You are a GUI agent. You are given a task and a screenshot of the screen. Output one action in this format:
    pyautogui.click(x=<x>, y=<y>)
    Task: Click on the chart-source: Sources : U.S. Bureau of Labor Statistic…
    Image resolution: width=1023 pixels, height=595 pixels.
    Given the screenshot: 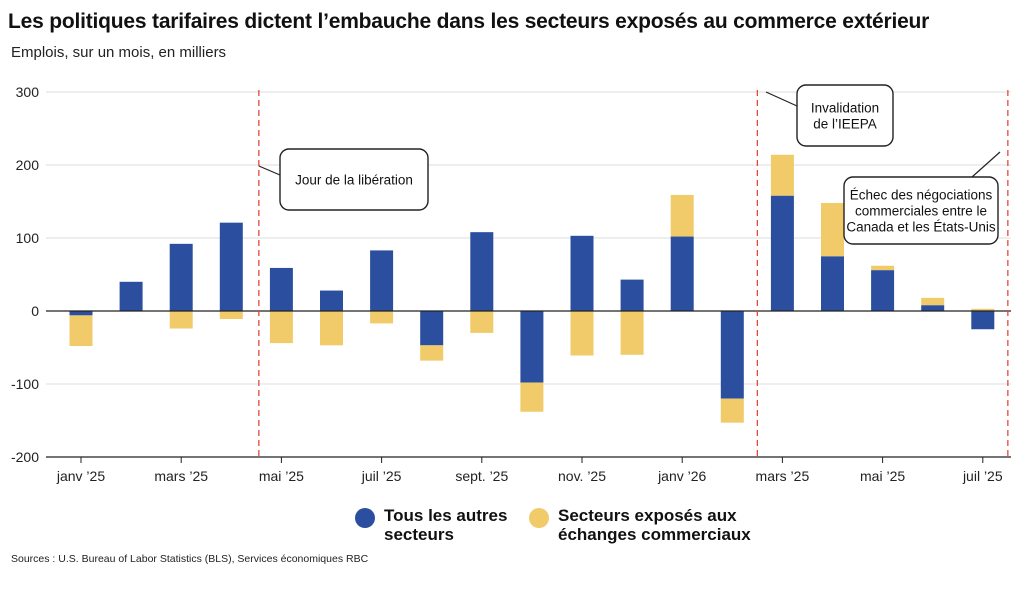 What is the action you would take?
    pyautogui.click(x=190, y=559)
    